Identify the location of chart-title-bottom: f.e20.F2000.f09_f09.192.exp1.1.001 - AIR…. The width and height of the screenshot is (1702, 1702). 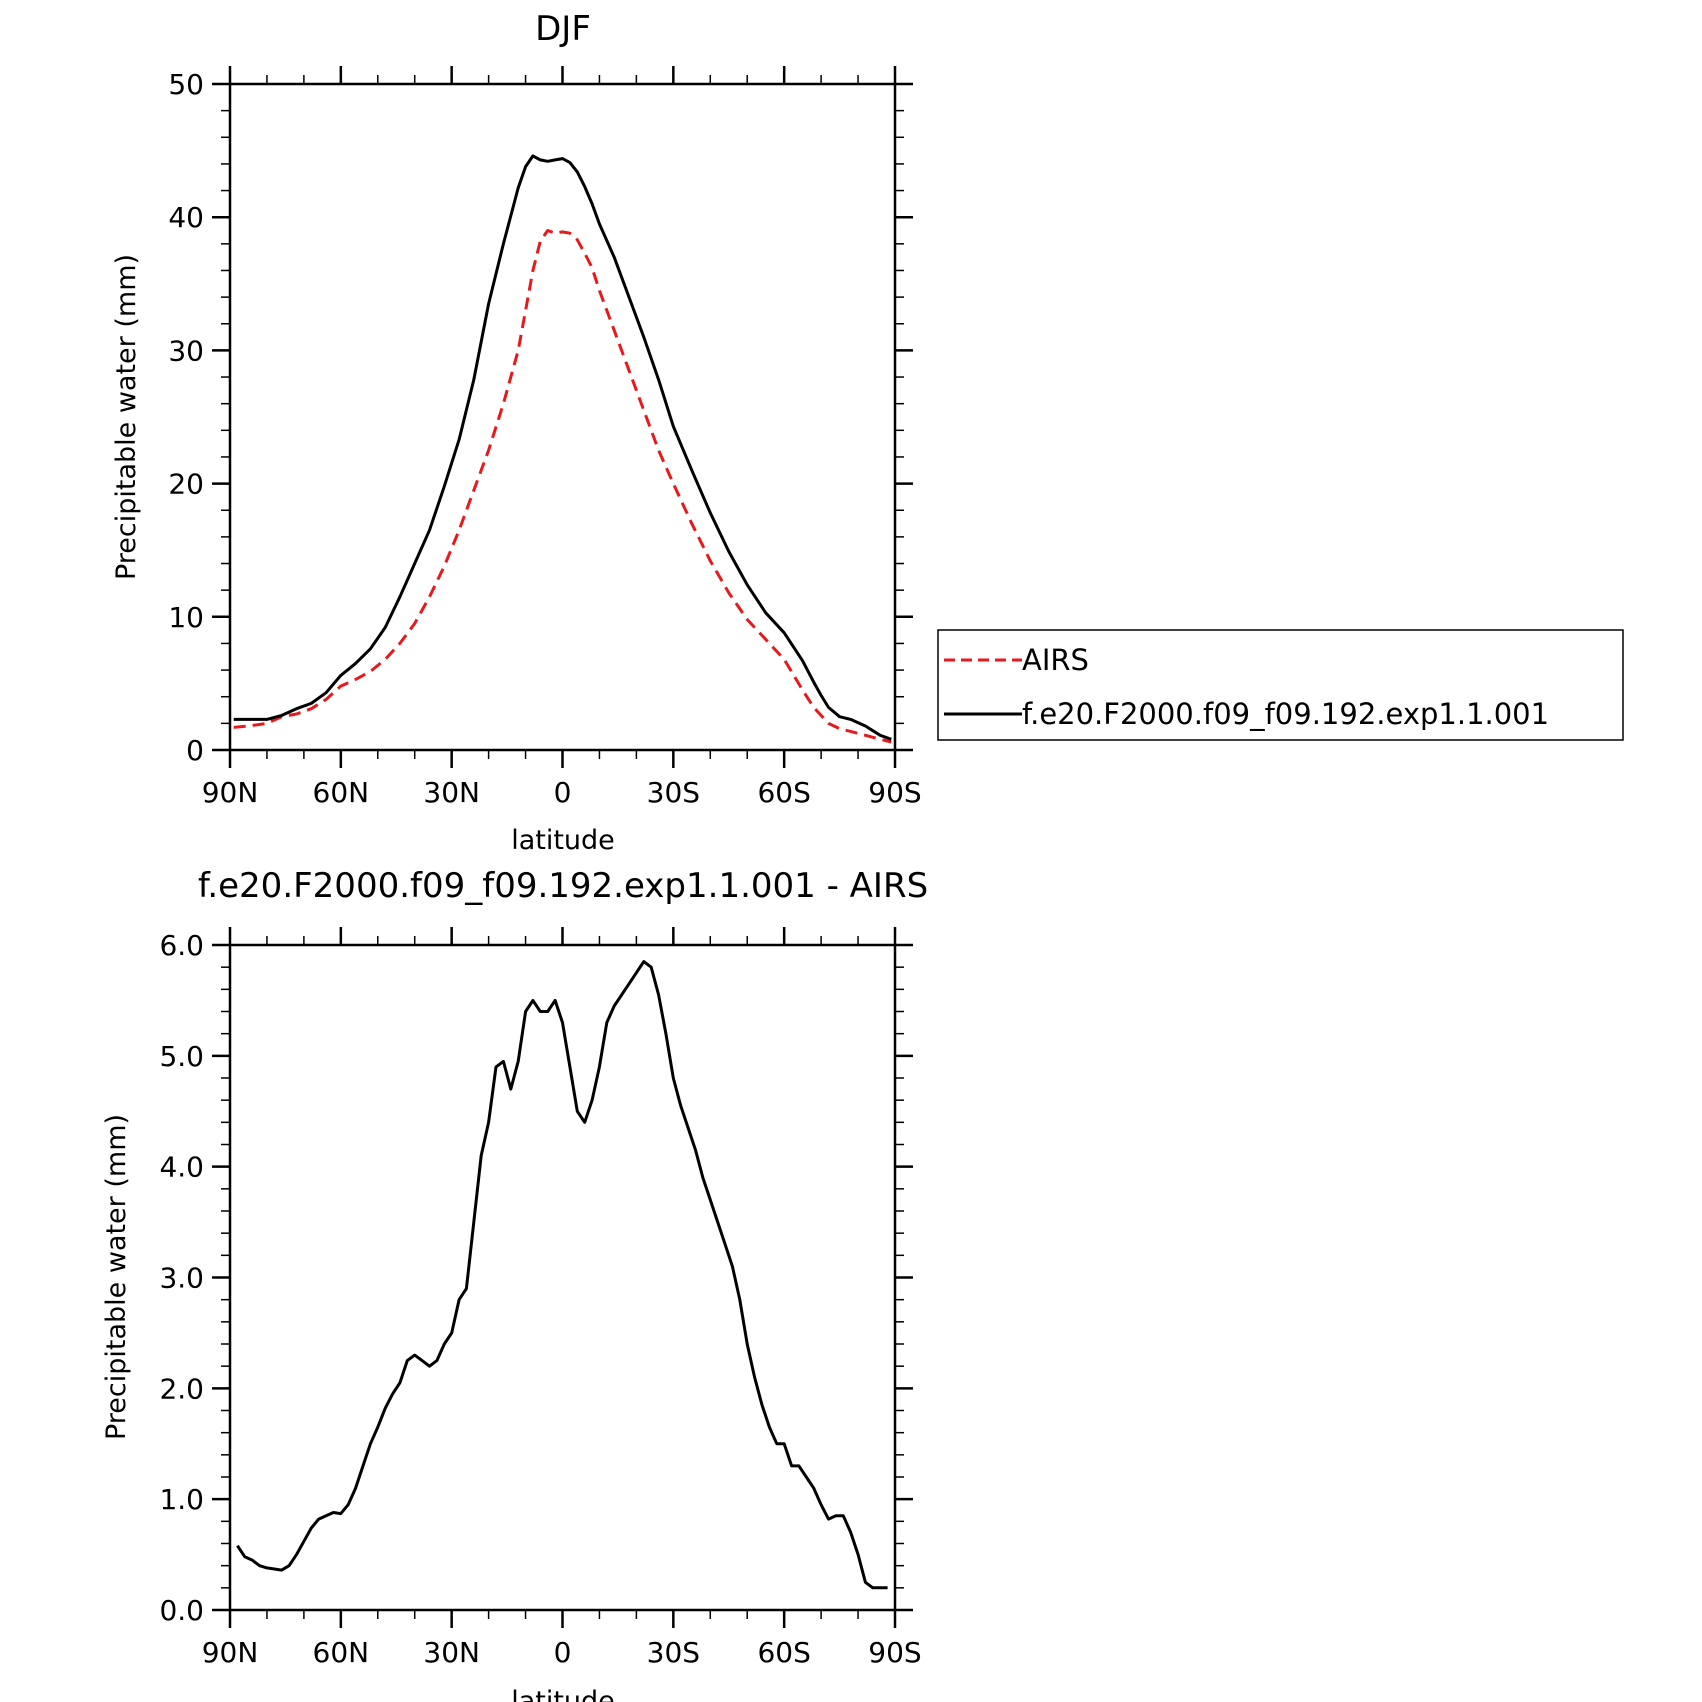
(563, 886).